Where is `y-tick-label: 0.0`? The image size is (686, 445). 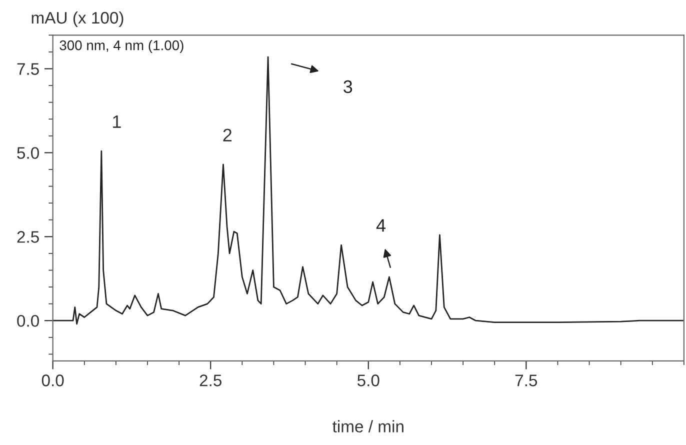 y-tick-label: 0.0 is located at coordinates (28, 321).